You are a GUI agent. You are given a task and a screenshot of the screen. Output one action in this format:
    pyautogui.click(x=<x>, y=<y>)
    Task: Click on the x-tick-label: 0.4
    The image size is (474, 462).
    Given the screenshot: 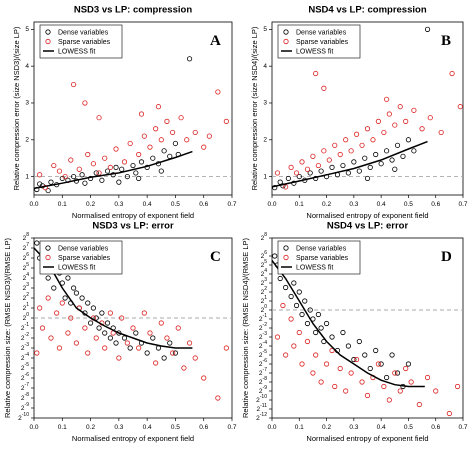 What is the action you would take?
    pyautogui.click(x=147, y=204)
    